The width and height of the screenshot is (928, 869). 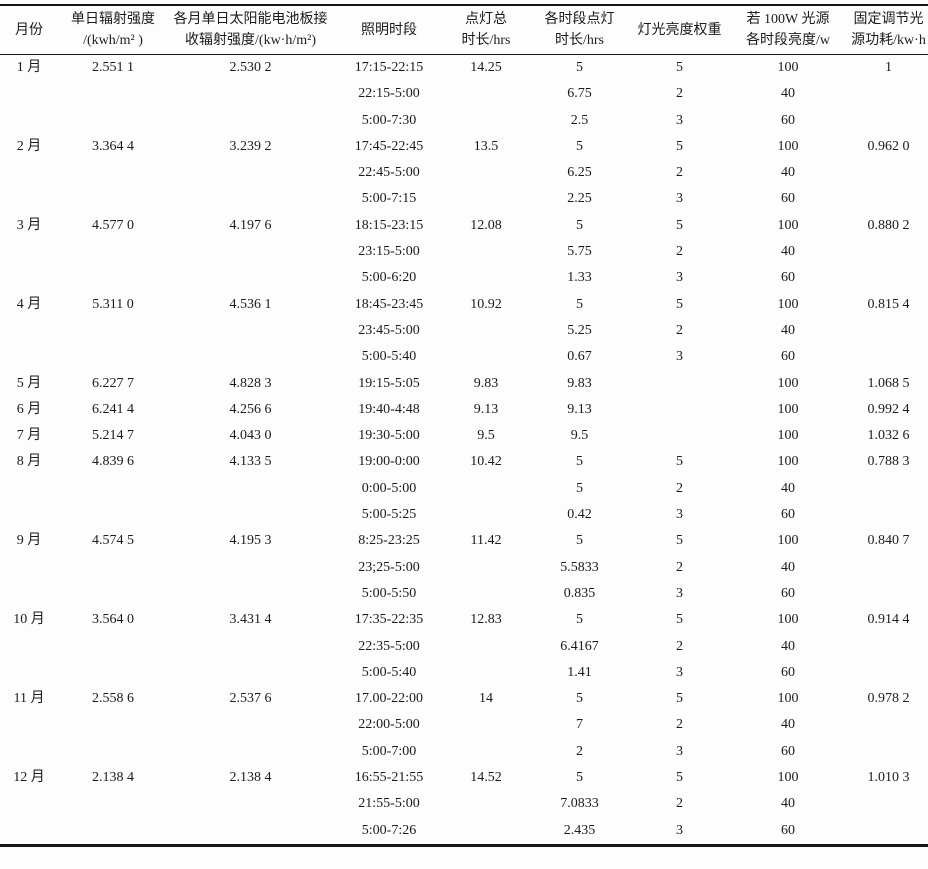 What do you see at coordinates (486, 304) in the screenshot?
I see `total-hours-cell: 10.92` at bounding box center [486, 304].